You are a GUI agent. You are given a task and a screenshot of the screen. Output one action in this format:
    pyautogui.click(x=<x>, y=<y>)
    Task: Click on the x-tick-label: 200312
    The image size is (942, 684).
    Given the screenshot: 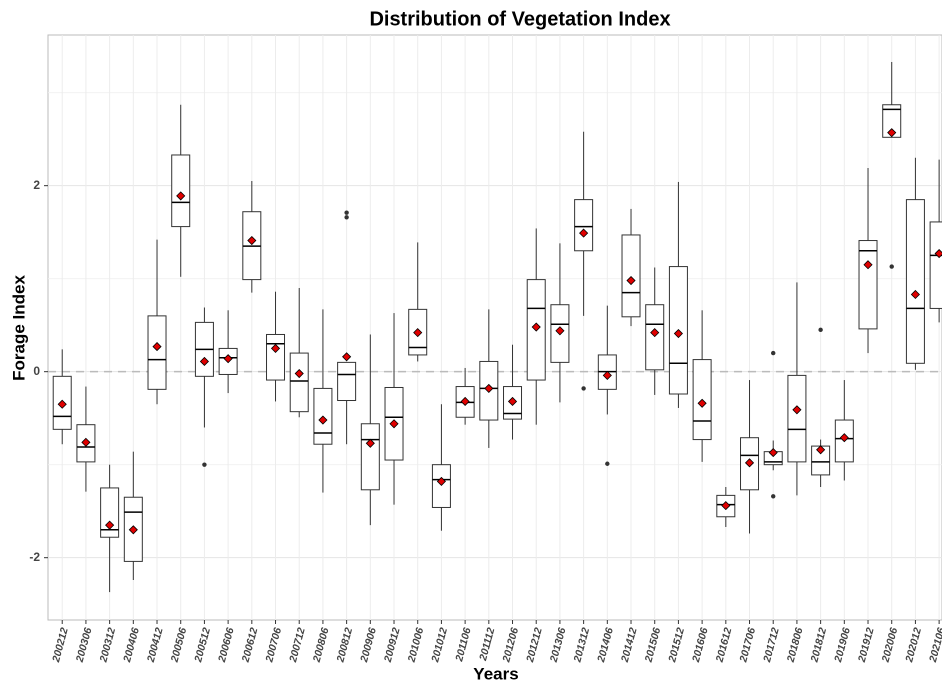 What is the action you would take?
    pyautogui.click(x=107, y=645)
    